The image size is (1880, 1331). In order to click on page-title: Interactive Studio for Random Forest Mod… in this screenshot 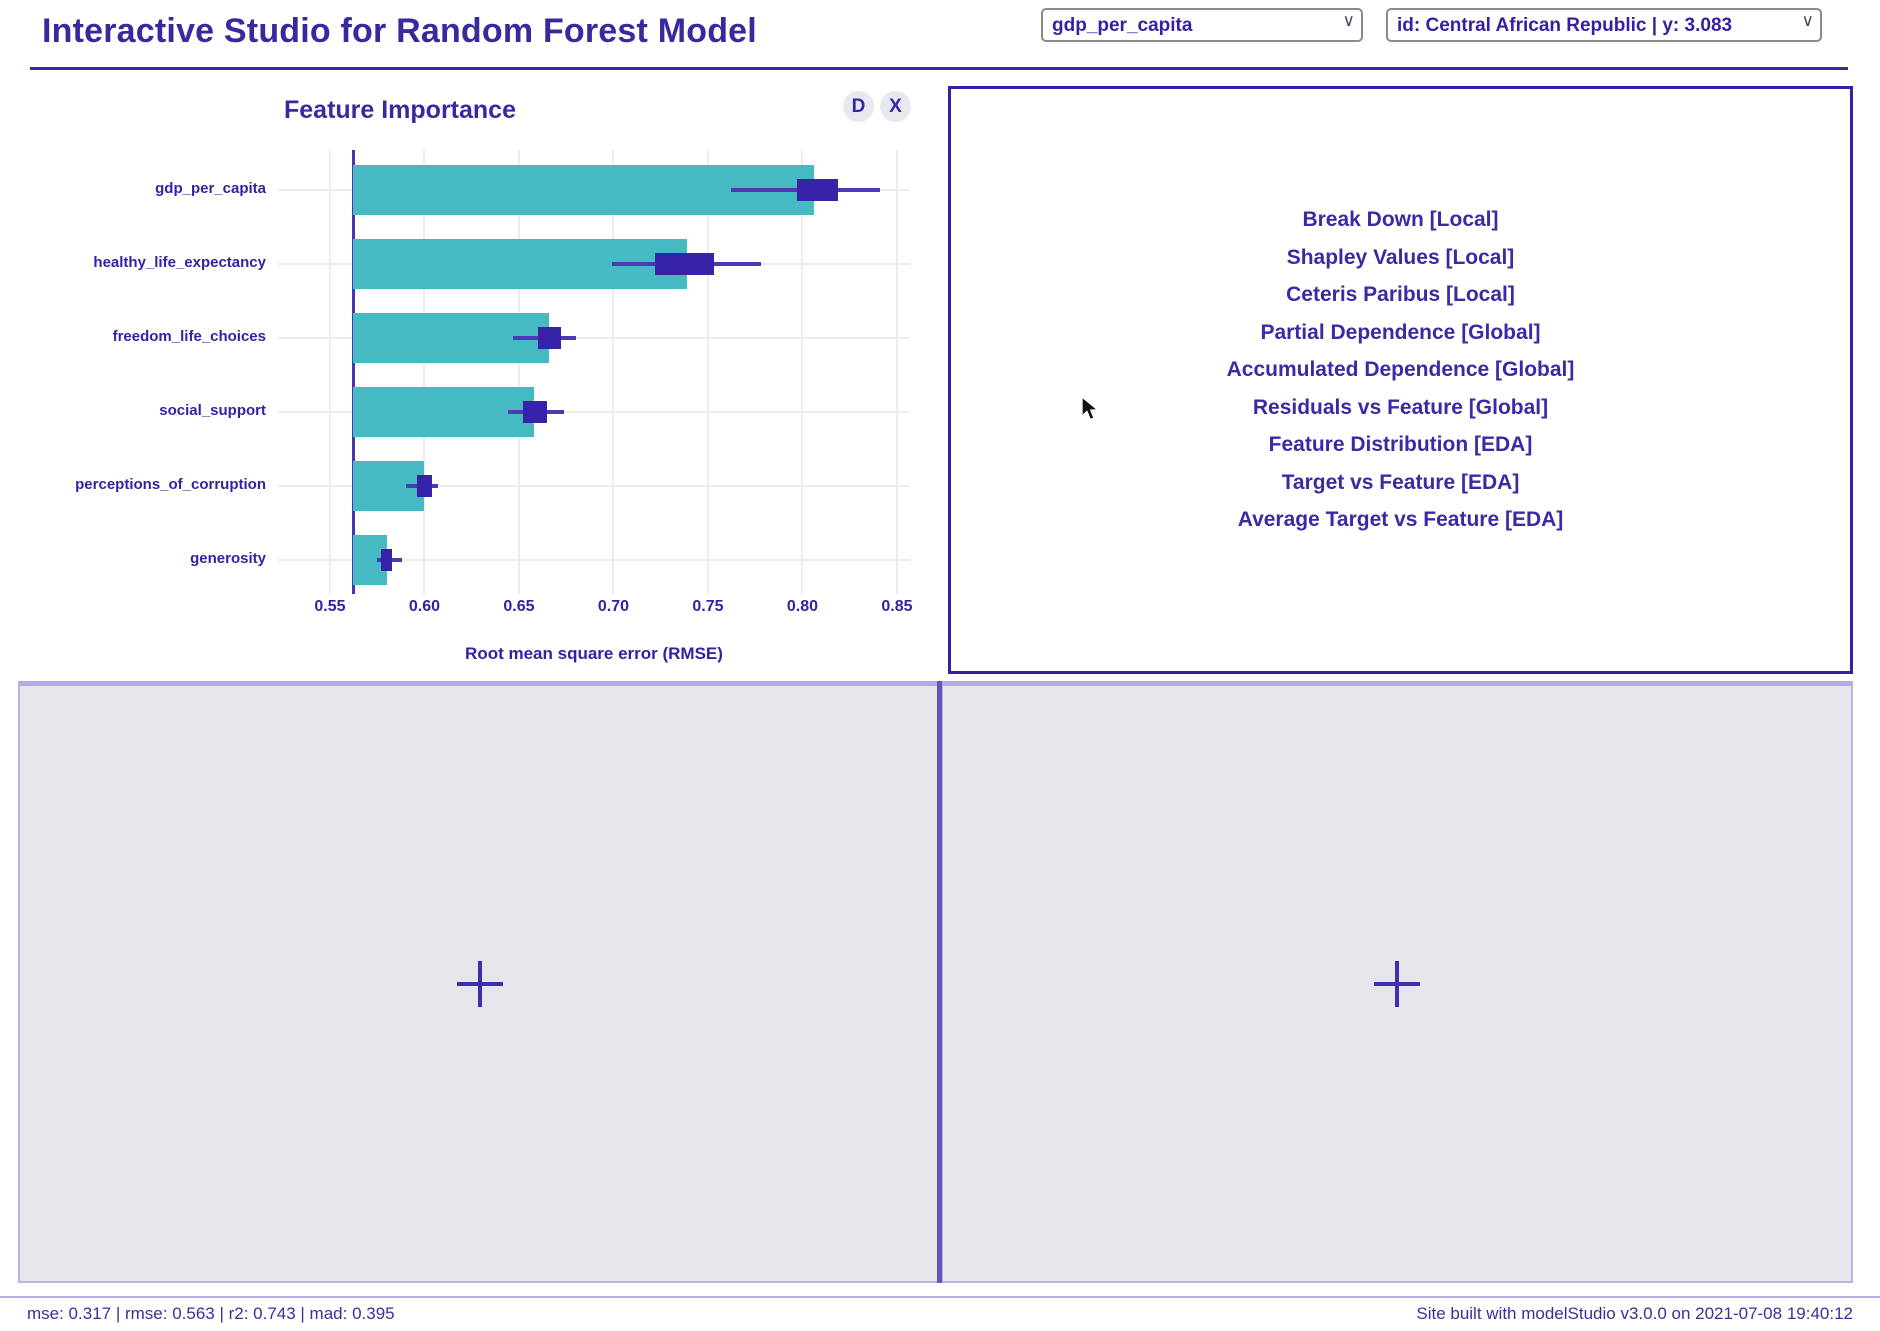, I will do `click(399, 31)`.